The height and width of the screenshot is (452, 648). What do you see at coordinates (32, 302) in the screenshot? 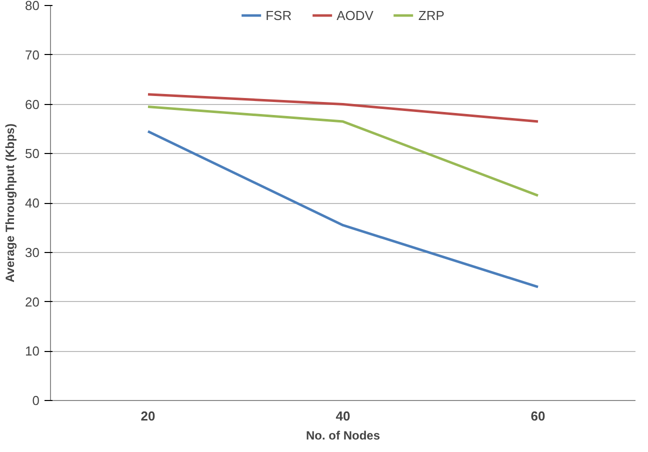
I see `y-tick-label: 20` at bounding box center [32, 302].